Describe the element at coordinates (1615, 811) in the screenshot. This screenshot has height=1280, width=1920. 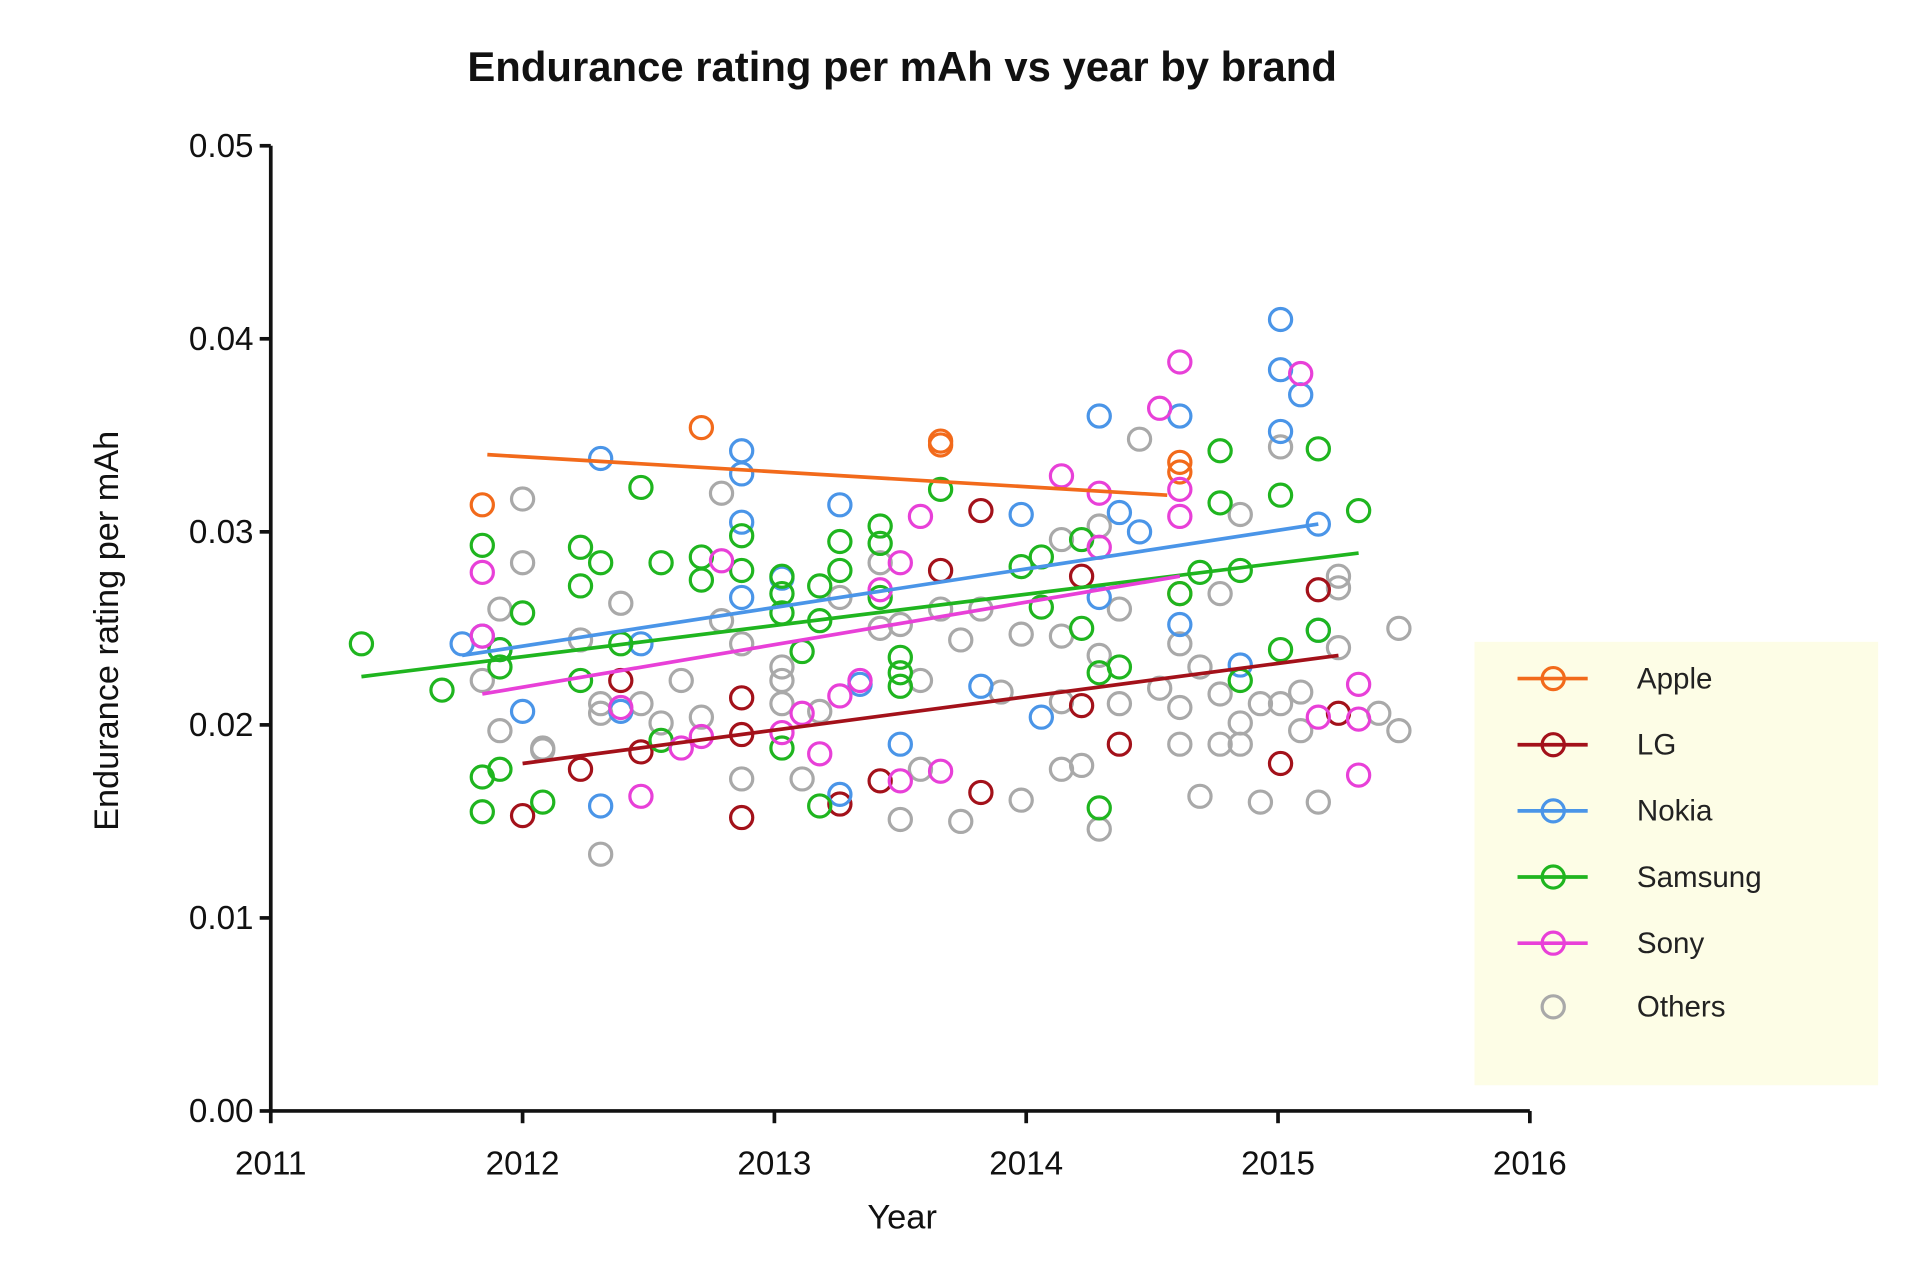
I see `legend-item-nokia: Nokia` at that location.